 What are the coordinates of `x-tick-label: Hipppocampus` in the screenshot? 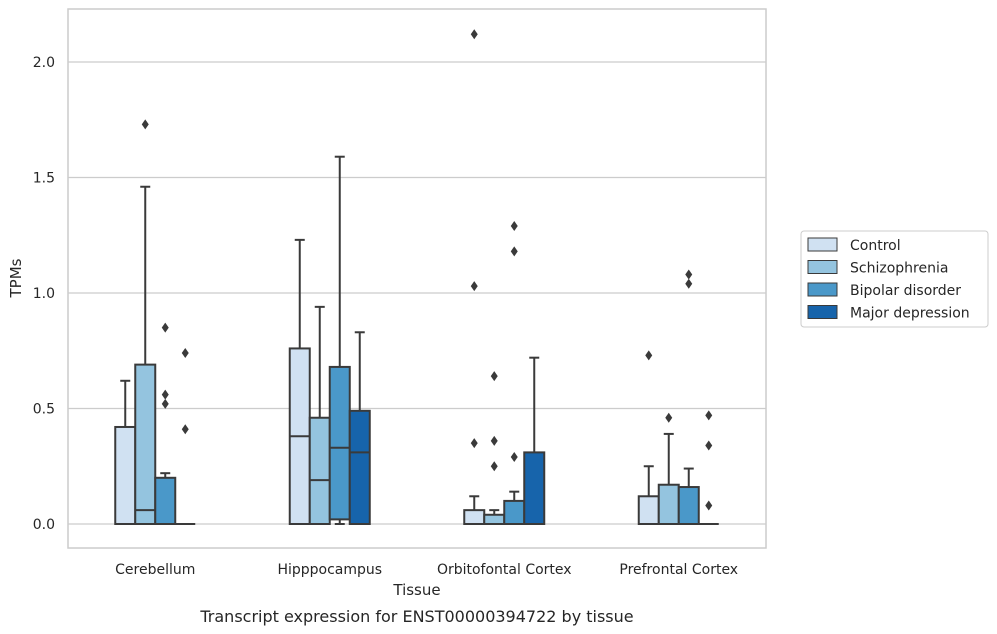 It's located at (329, 570).